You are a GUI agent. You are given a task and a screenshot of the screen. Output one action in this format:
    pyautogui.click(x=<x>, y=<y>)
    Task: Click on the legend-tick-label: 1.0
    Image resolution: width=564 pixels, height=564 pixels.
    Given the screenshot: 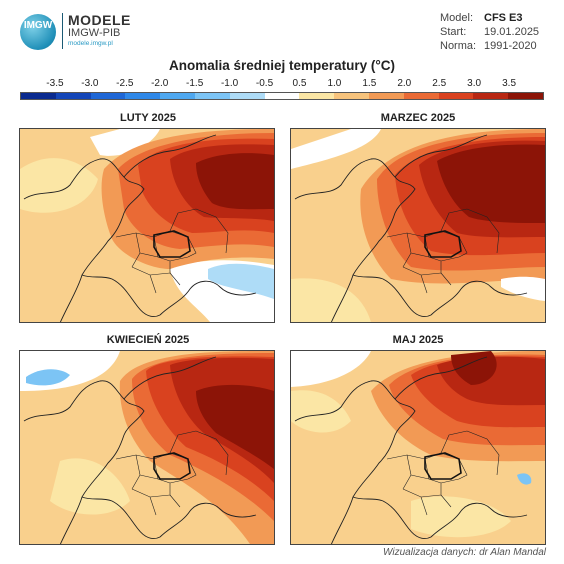 What is the action you would take?
    pyautogui.click(x=334, y=83)
    